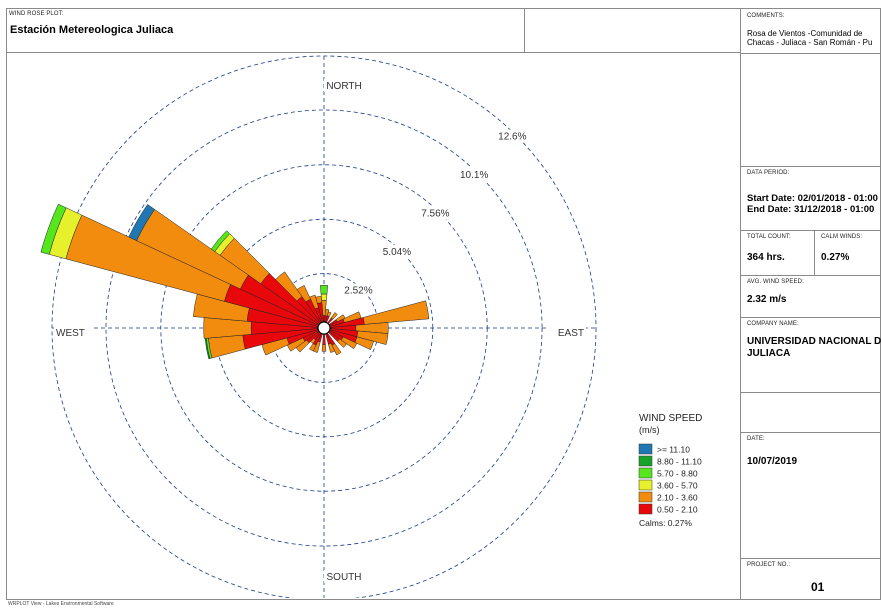 The height and width of the screenshot is (611, 881). Describe the element at coordinates (571, 333) in the screenshot. I see `direction-label: EAST` at that location.